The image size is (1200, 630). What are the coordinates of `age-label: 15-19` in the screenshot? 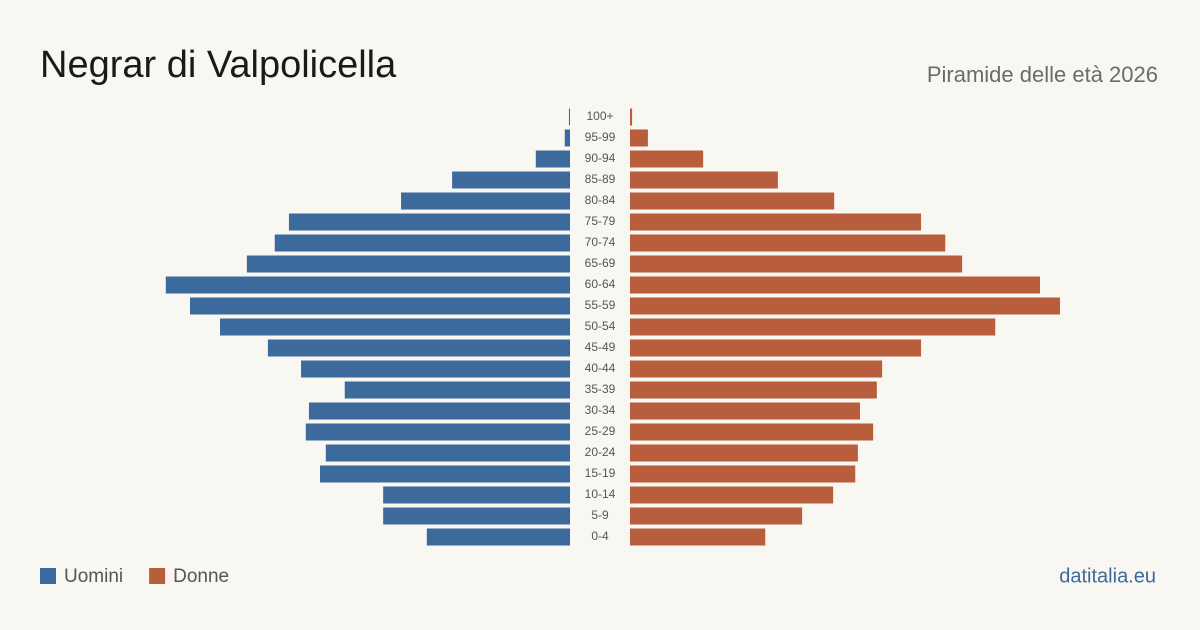 It's located at (600, 473).